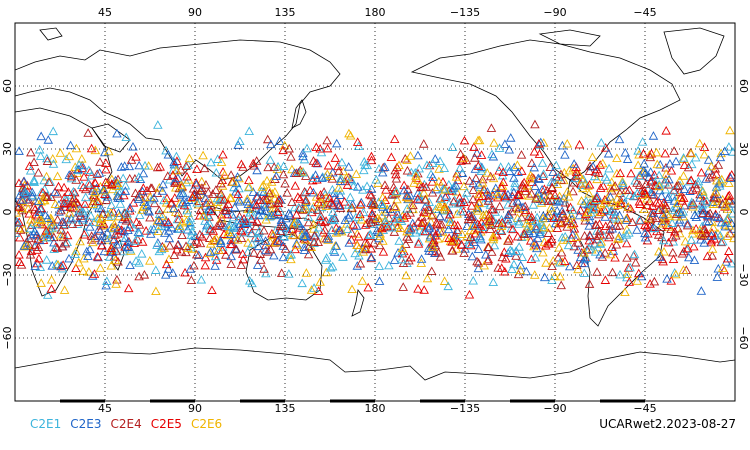 The height and width of the screenshot is (450, 750). Describe the element at coordinates (743, 337) in the screenshot. I see `lat-tick-label-right: −60` at that location.